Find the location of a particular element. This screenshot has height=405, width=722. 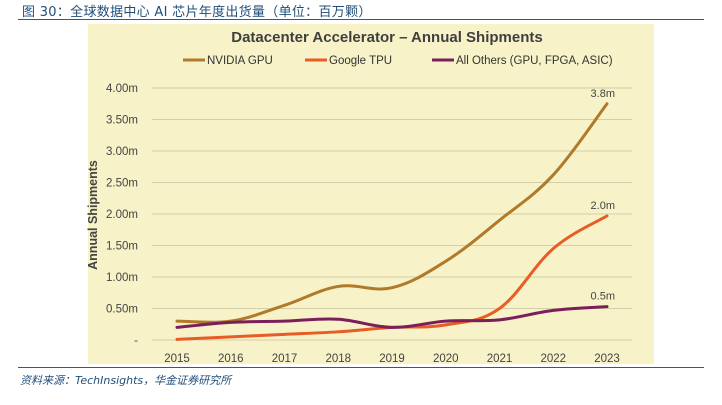

data-label-all-others-gpu-fpga-asic: 0.5m is located at coordinates (603, 297).